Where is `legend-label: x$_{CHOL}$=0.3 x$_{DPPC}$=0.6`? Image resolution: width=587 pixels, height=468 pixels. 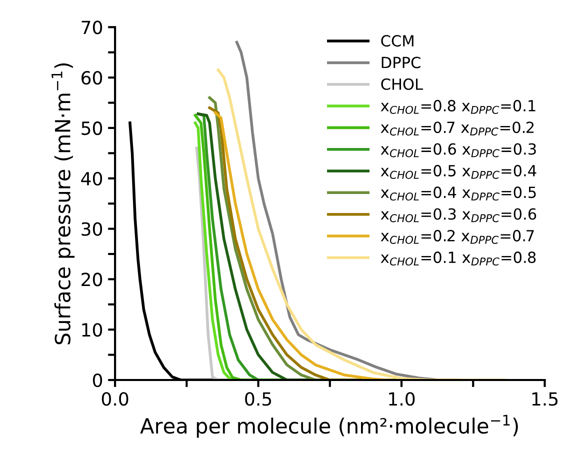
legend-label: x$_{CHOL}$=0.3 x$_{DPPC}$=0.6 is located at coordinates (458, 215).